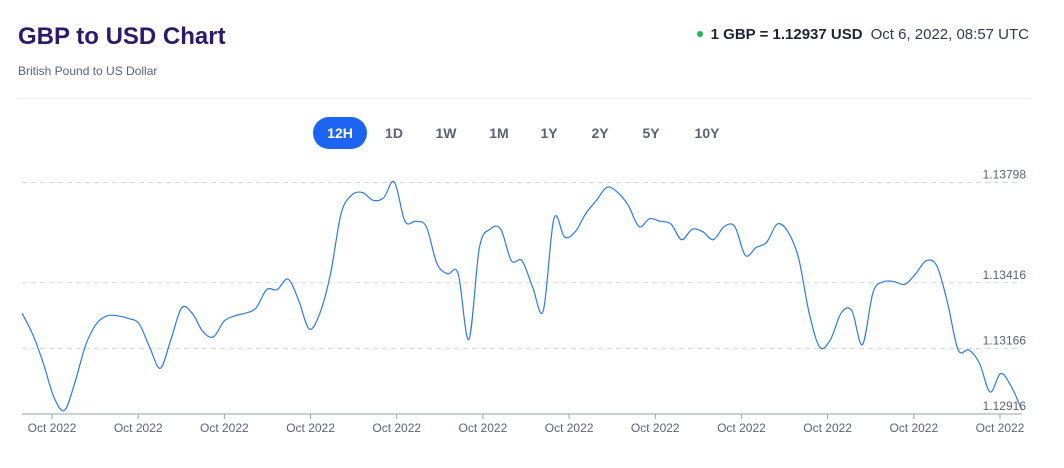  I want to click on y-tick-label: 1.13798, so click(1005, 174).